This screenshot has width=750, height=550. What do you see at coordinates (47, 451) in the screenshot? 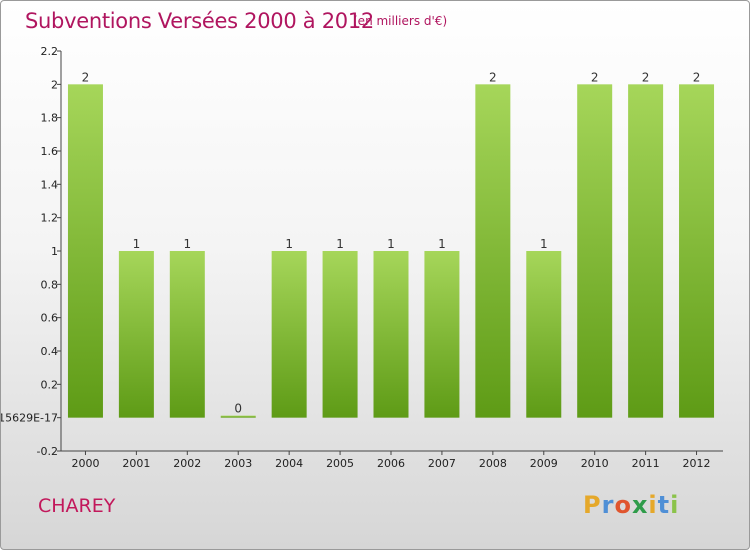
I see `y-tick-label: -0.2` at bounding box center [47, 451].